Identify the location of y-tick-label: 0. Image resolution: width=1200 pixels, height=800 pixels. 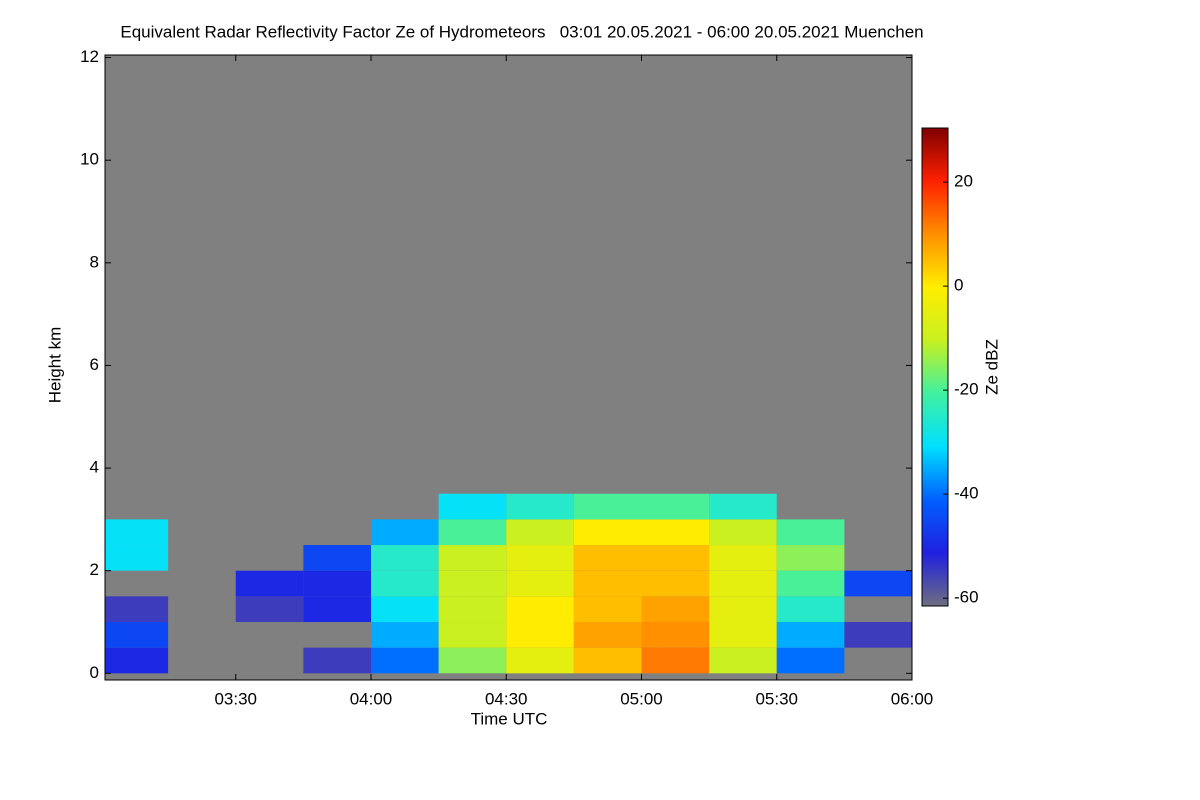
(94, 672).